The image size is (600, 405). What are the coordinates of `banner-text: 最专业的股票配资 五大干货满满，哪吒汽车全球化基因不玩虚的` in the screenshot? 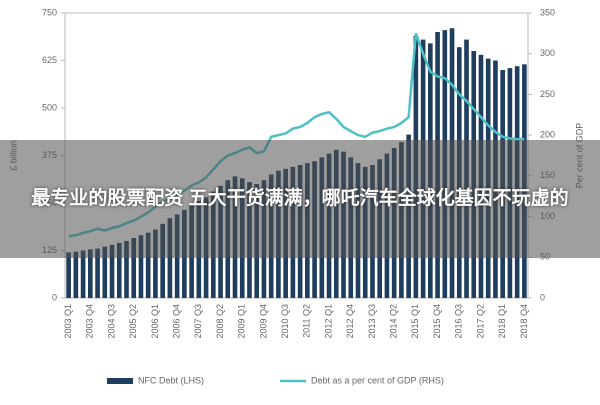 It's located at (300, 198).